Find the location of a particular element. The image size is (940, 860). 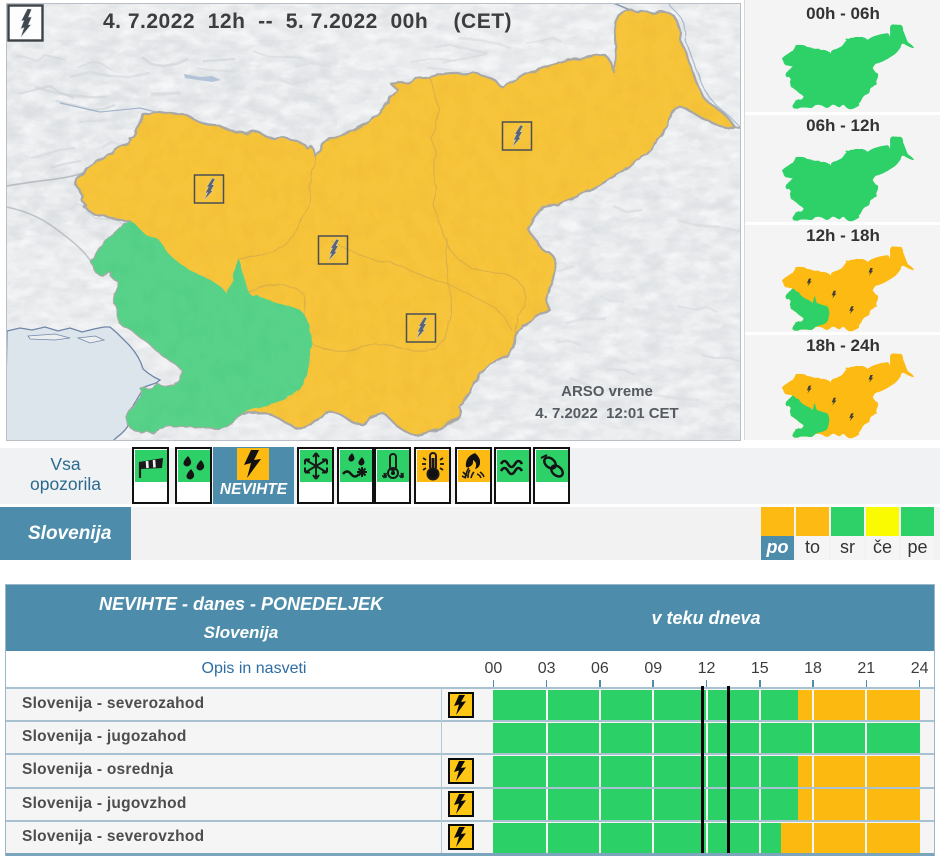

svg-text: 4. 7.2022 12:01 CET is located at coordinates (606, 413).